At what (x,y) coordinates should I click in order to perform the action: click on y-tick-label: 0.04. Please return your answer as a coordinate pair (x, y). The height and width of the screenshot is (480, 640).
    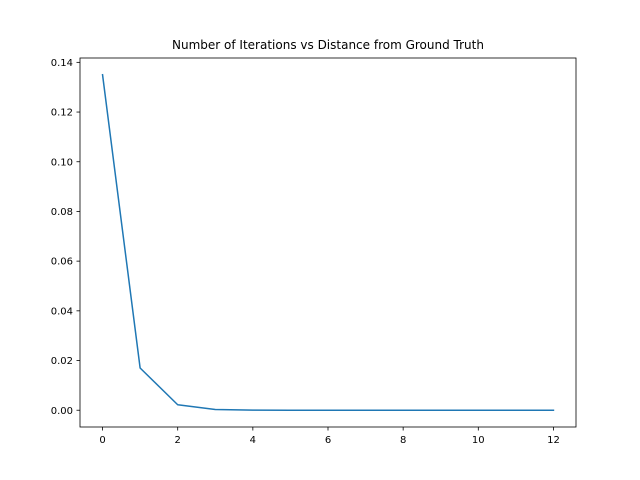
    Looking at the image, I should click on (62, 311).